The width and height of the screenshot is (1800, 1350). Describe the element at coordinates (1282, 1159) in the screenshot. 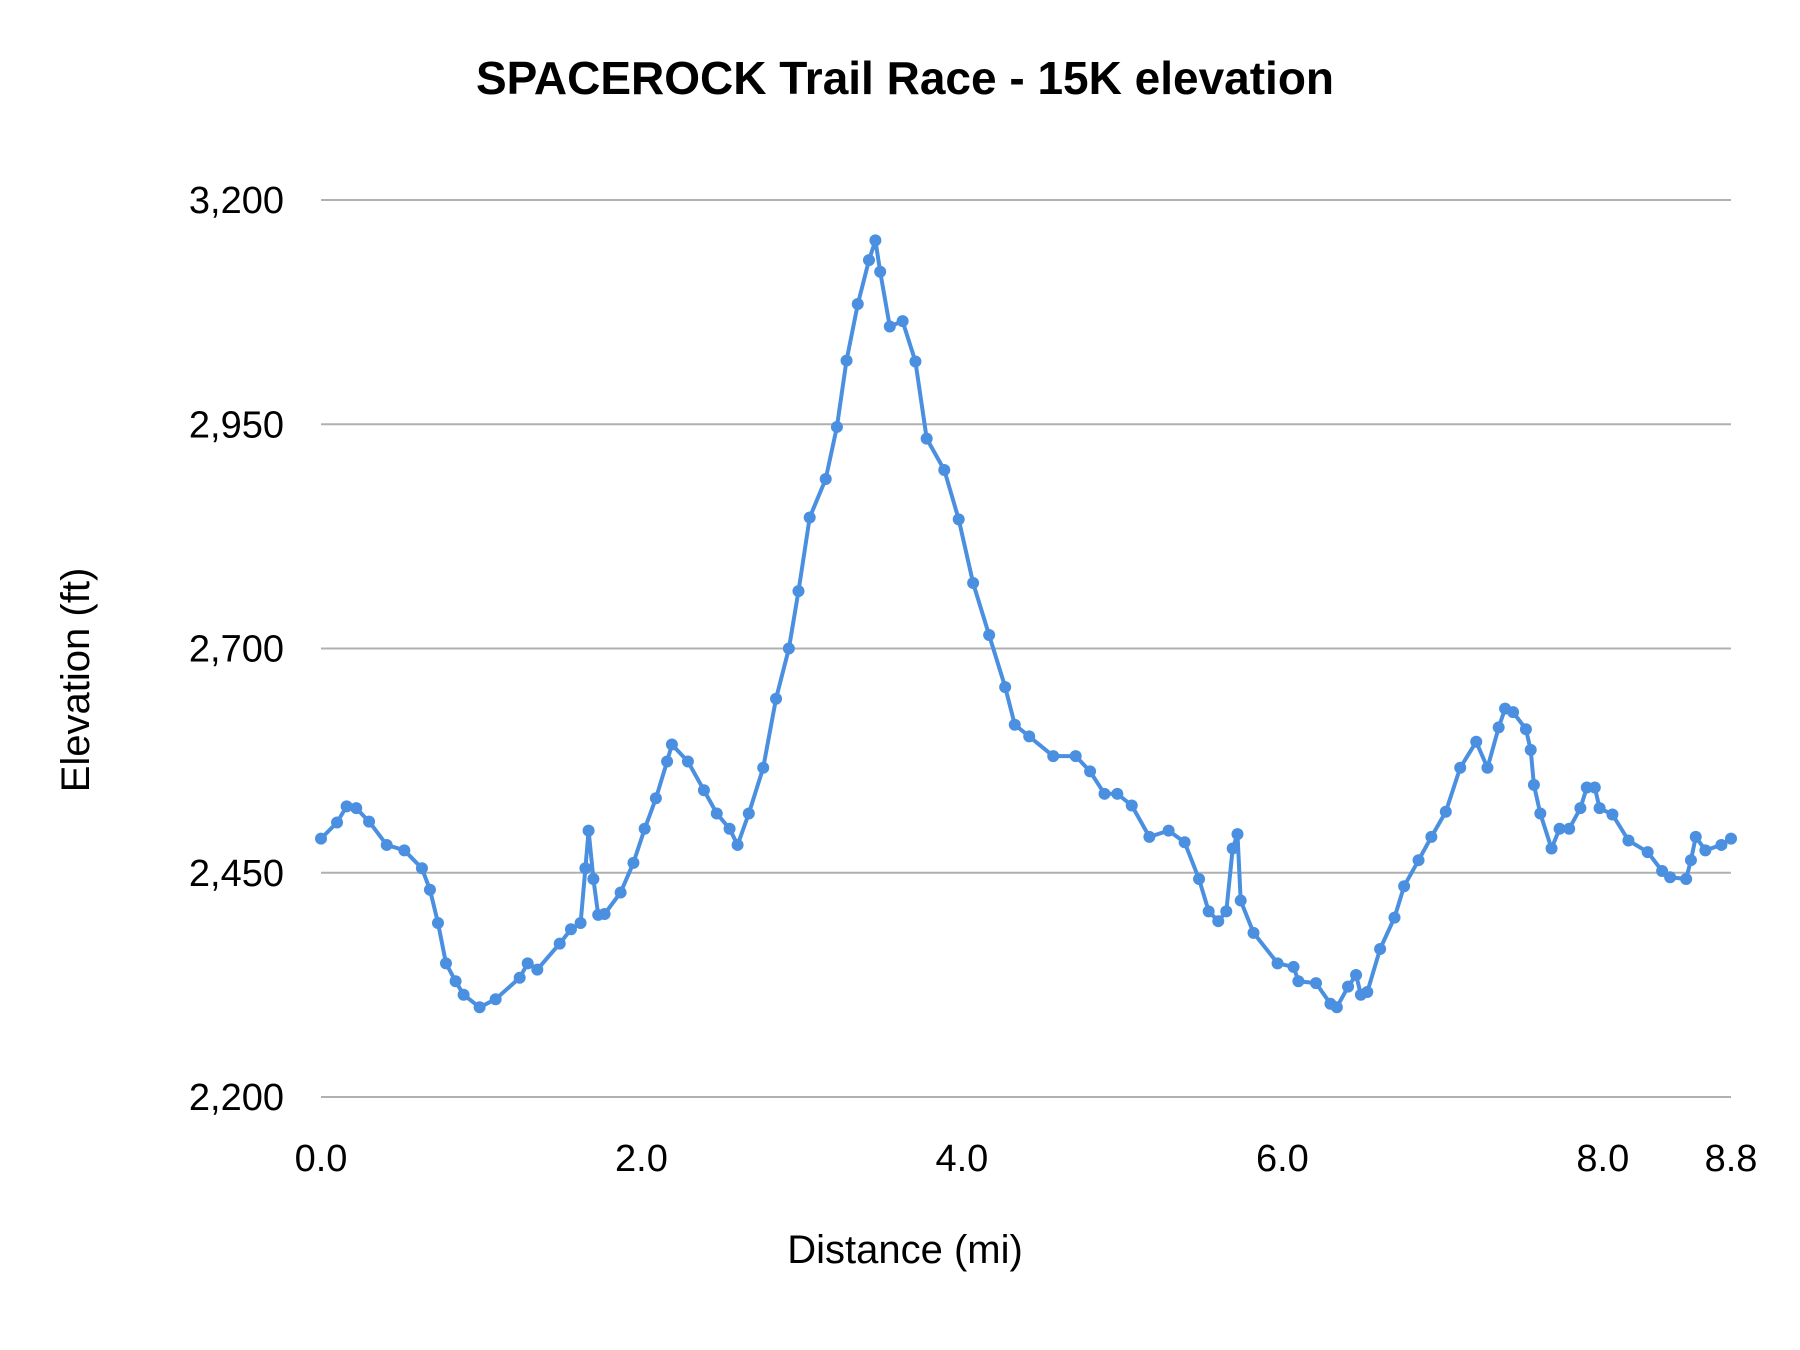

I see `x-tick-label: 6.0` at that location.